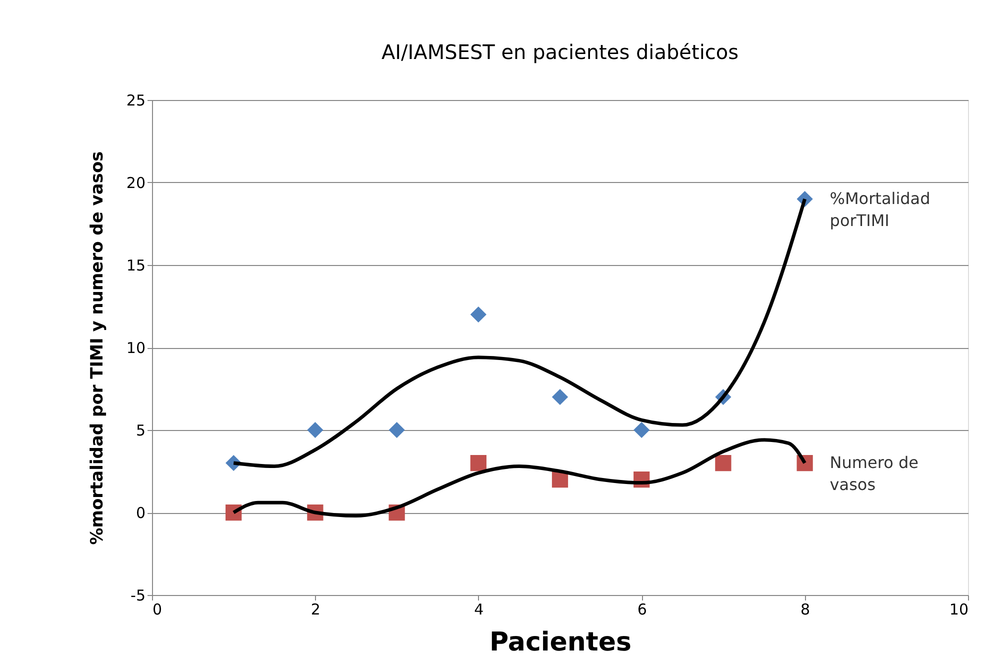 This screenshot has width=998, height=671. I want to click on x-tick-label: 10, so click(958, 609).